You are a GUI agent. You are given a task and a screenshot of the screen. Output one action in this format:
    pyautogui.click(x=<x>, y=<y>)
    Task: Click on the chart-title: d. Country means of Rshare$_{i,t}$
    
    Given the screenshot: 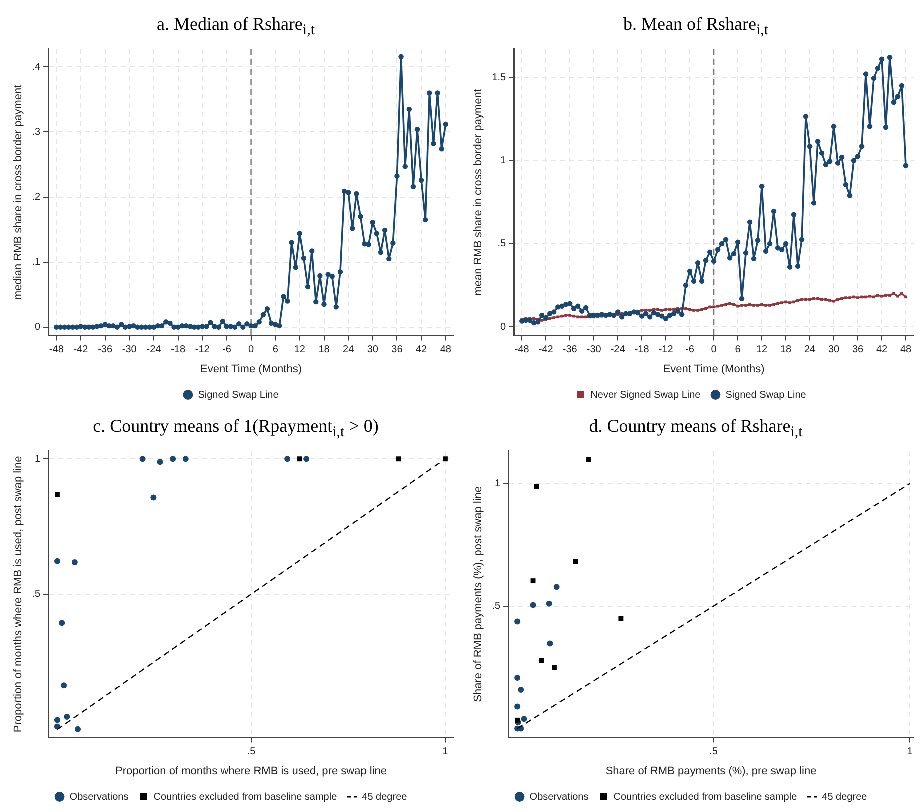 What is the action you would take?
    pyautogui.click(x=696, y=428)
    